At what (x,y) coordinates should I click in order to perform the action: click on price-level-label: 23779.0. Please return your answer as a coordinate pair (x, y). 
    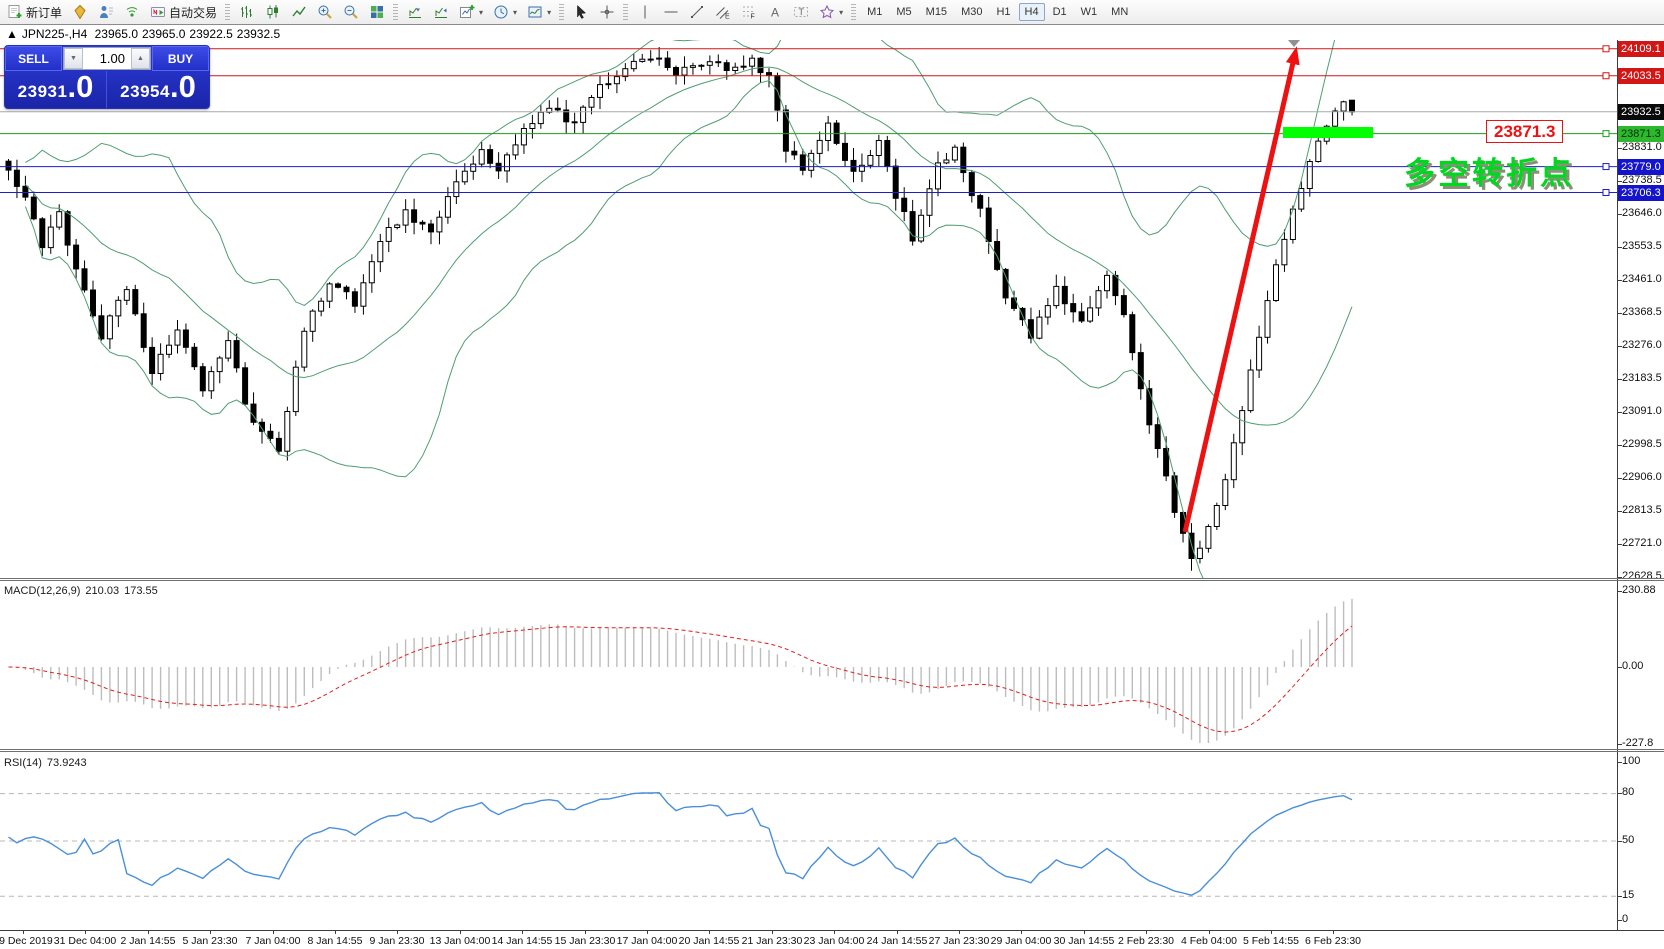
    Looking at the image, I should click on (1641, 167).